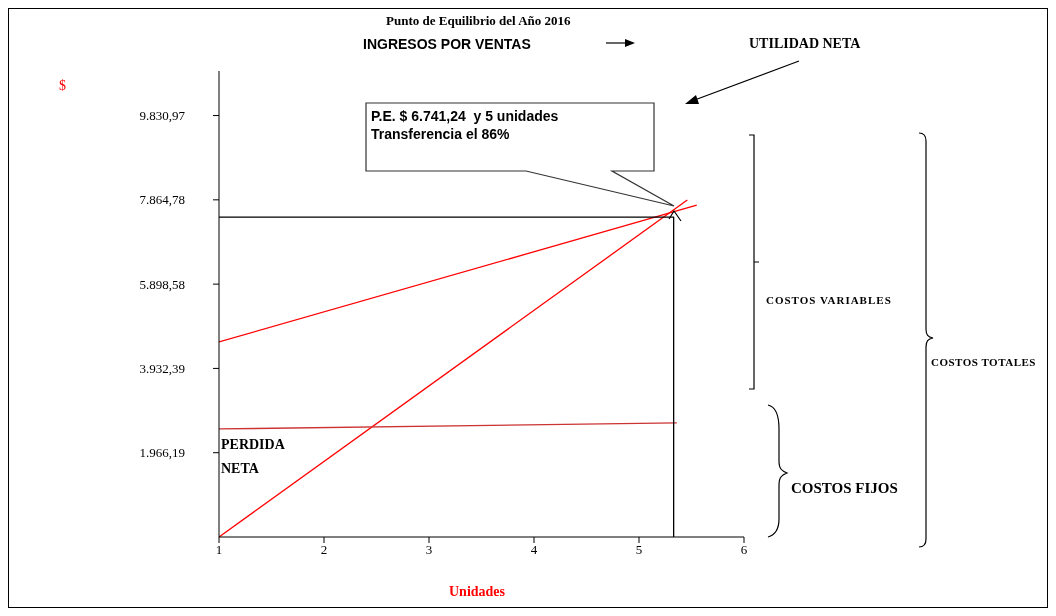  What do you see at coordinates (162, 453) in the screenshot?
I see `y-tick-label: 1.966,19` at bounding box center [162, 453].